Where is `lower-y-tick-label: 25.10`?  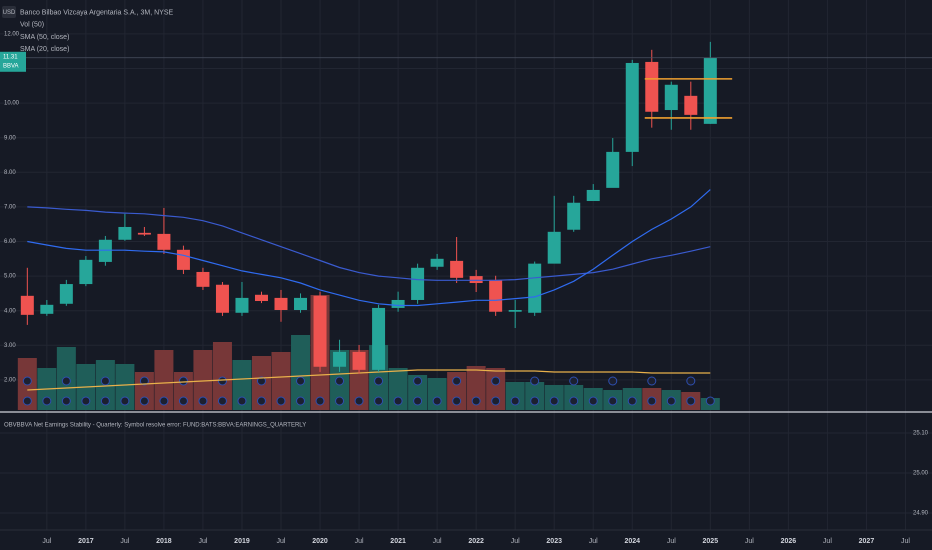 lower-y-tick-label: 25.10 is located at coordinates (921, 434).